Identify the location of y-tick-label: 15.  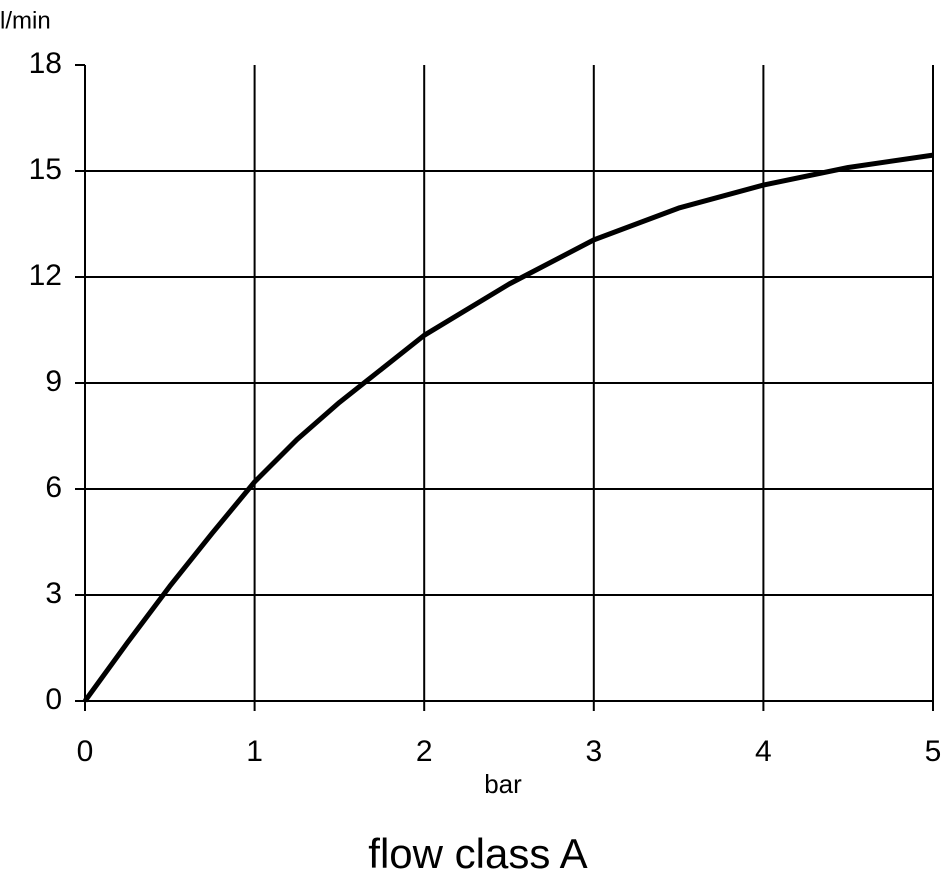
(45, 169).